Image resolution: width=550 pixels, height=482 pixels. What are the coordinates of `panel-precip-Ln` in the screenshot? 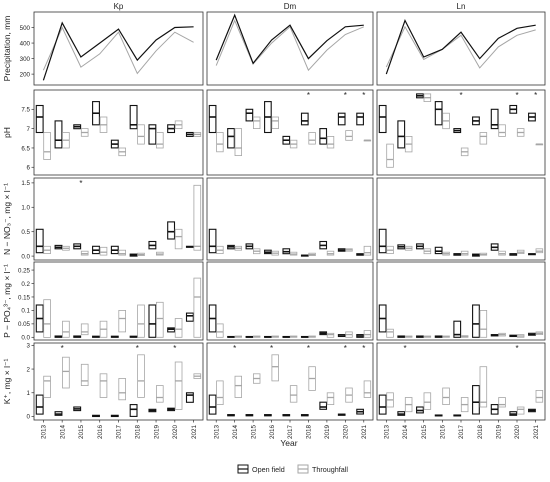 It's located at (461, 48).